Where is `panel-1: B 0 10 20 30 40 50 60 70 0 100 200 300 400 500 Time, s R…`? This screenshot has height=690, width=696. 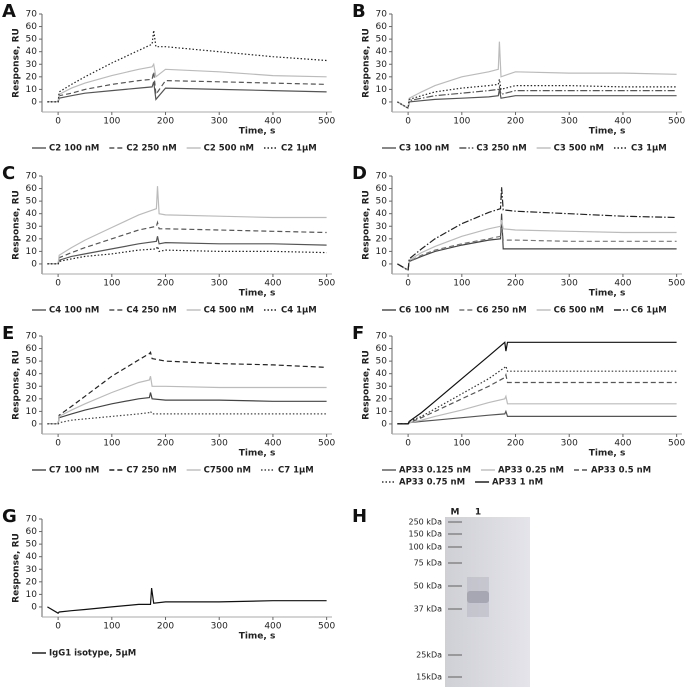 panel-1: B 0 10 20 30 40 50 60 70 0 100 200 300 400 500 Time, s R… is located at coordinates (518, 77).